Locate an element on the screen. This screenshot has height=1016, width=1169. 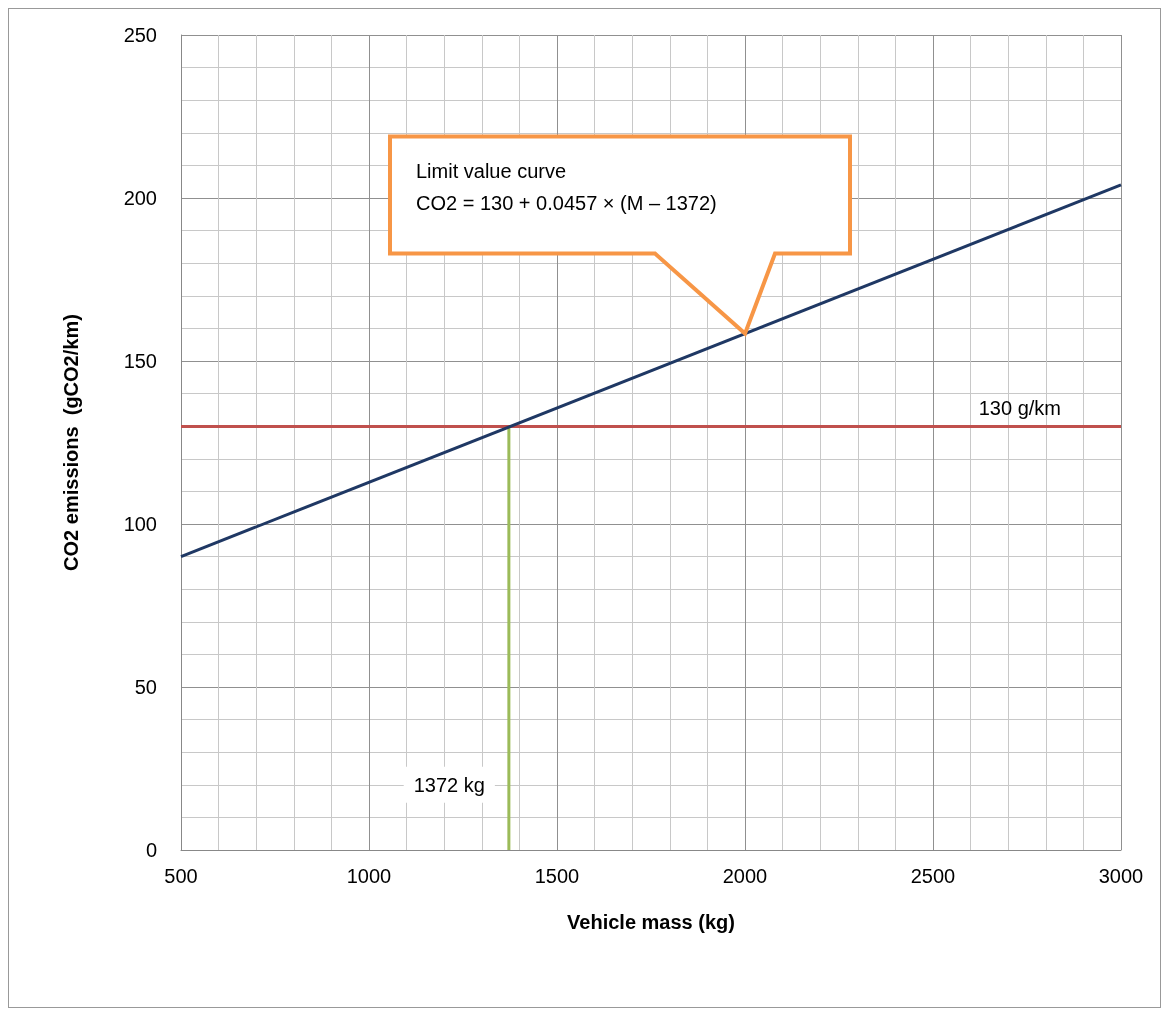
y-tick-label: 50 is located at coordinates (145, 687).